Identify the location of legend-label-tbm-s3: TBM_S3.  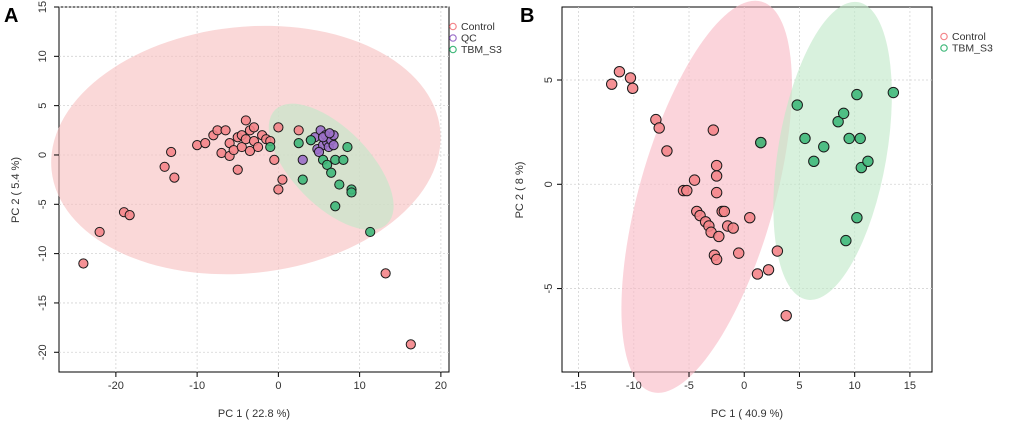
(972, 49).